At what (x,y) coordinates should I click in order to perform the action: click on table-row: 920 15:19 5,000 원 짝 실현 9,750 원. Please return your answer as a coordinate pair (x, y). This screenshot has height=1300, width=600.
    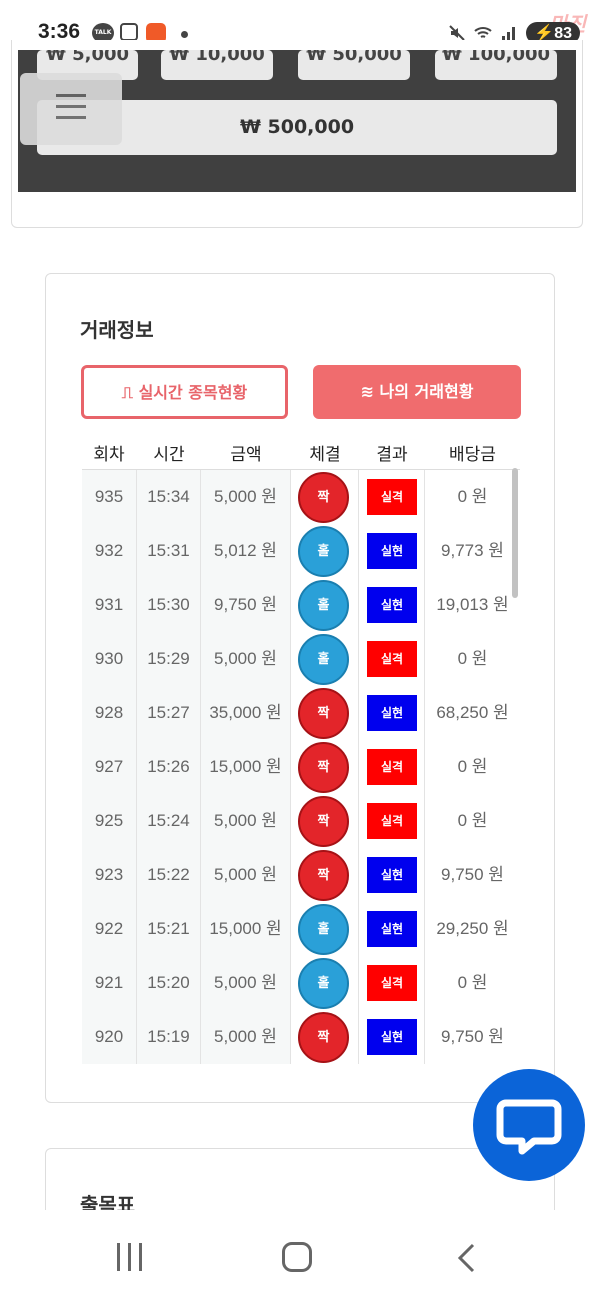
    Looking at the image, I should click on (301, 1037).